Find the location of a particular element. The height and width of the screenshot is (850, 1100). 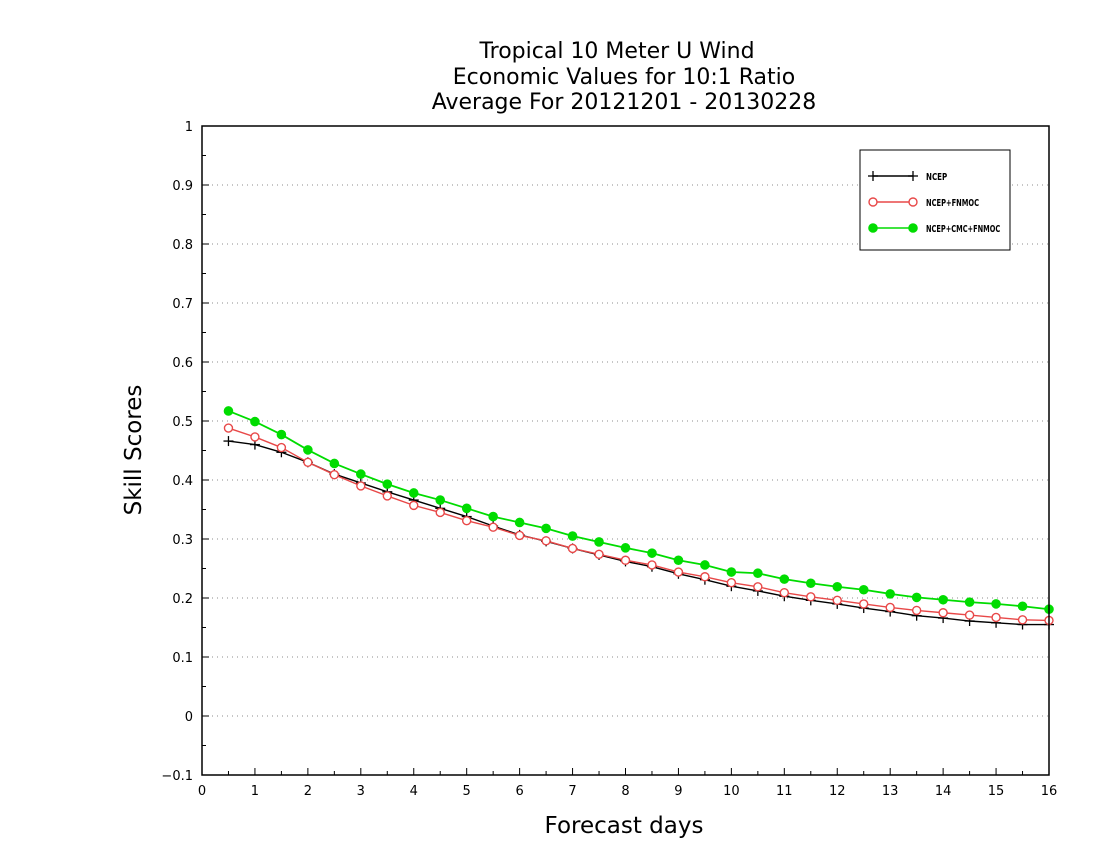

legend-items: NCEP NCEP+FNMOC NCEP+CMC+FNMOC is located at coordinates (934, 203).